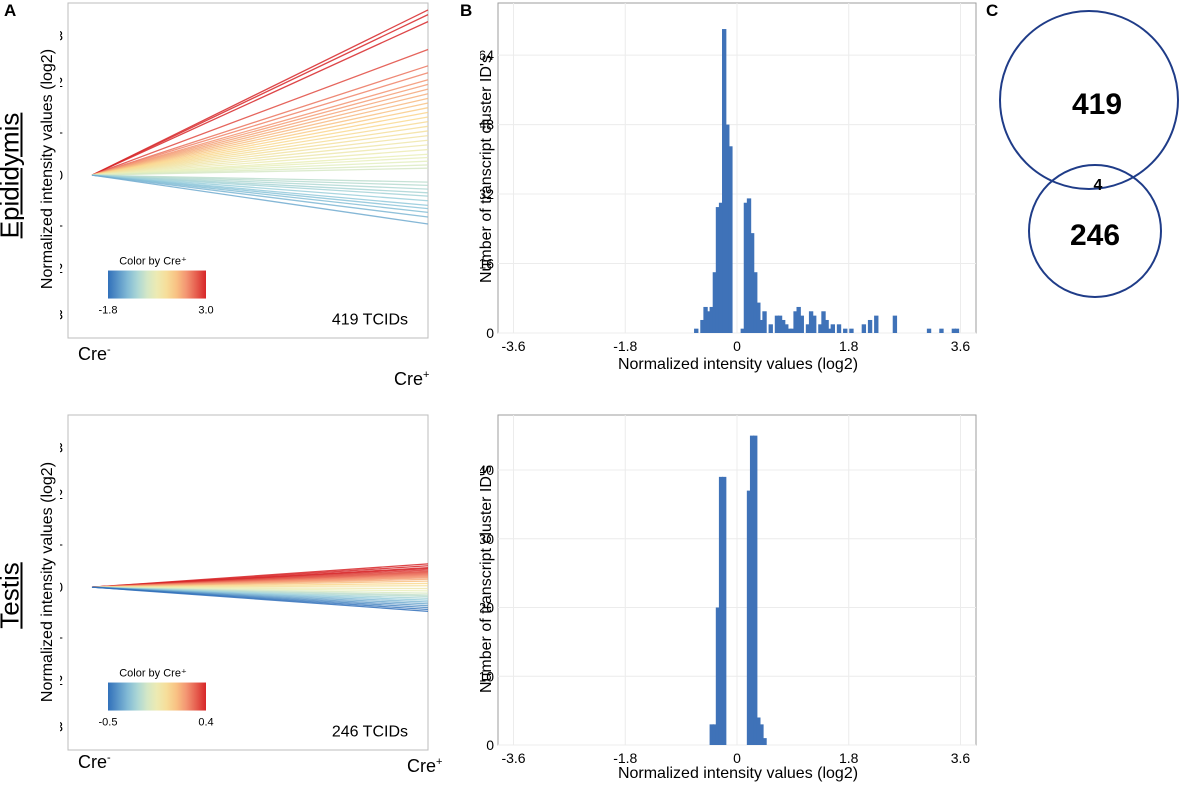 Image resolution: width=1192 pixels, height=786 pixels. Describe the element at coordinates (1089, 154) in the screenshot. I see `venn-diagram: 419 4 246` at that location.